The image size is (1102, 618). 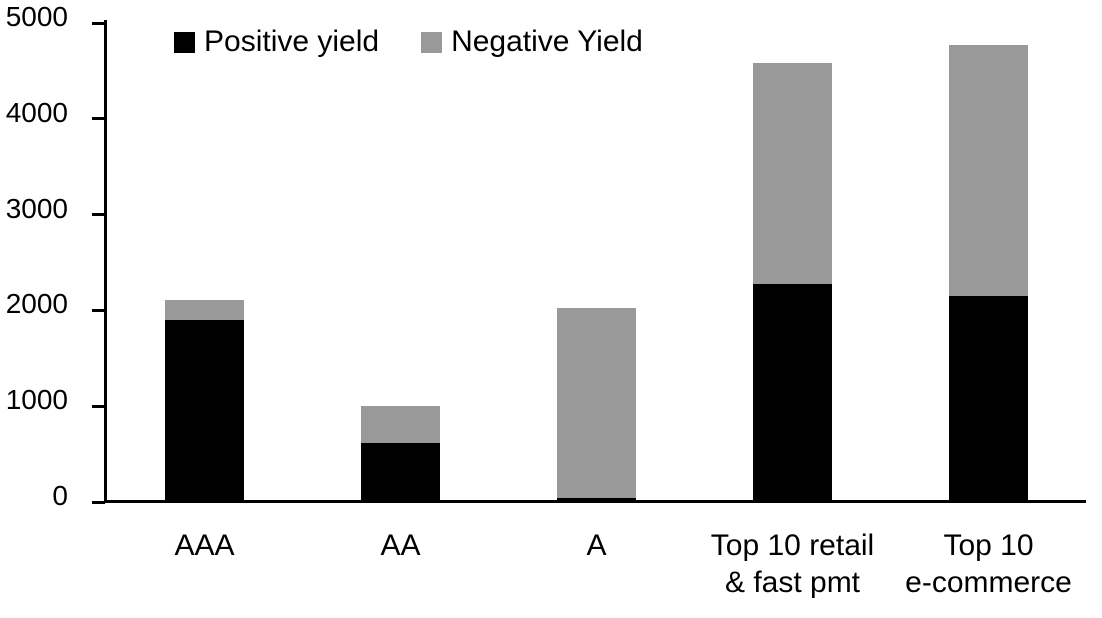 What do you see at coordinates (36, 112) in the screenshot?
I see `y-tick-label: 4000` at bounding box center [36, 112].